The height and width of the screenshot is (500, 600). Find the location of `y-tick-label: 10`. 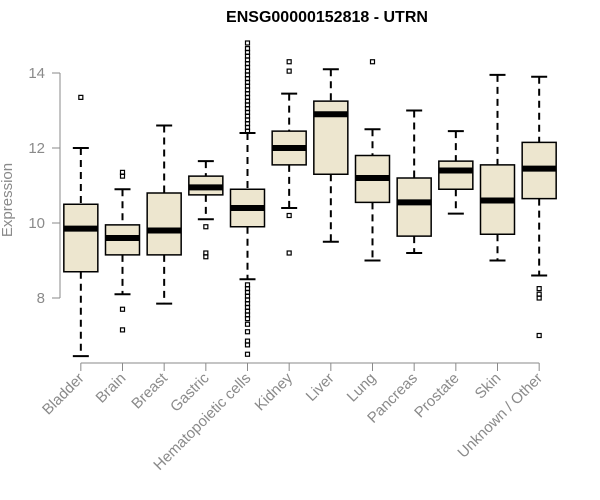

y-tick-label: 10 is located at coordinates (36, 223).